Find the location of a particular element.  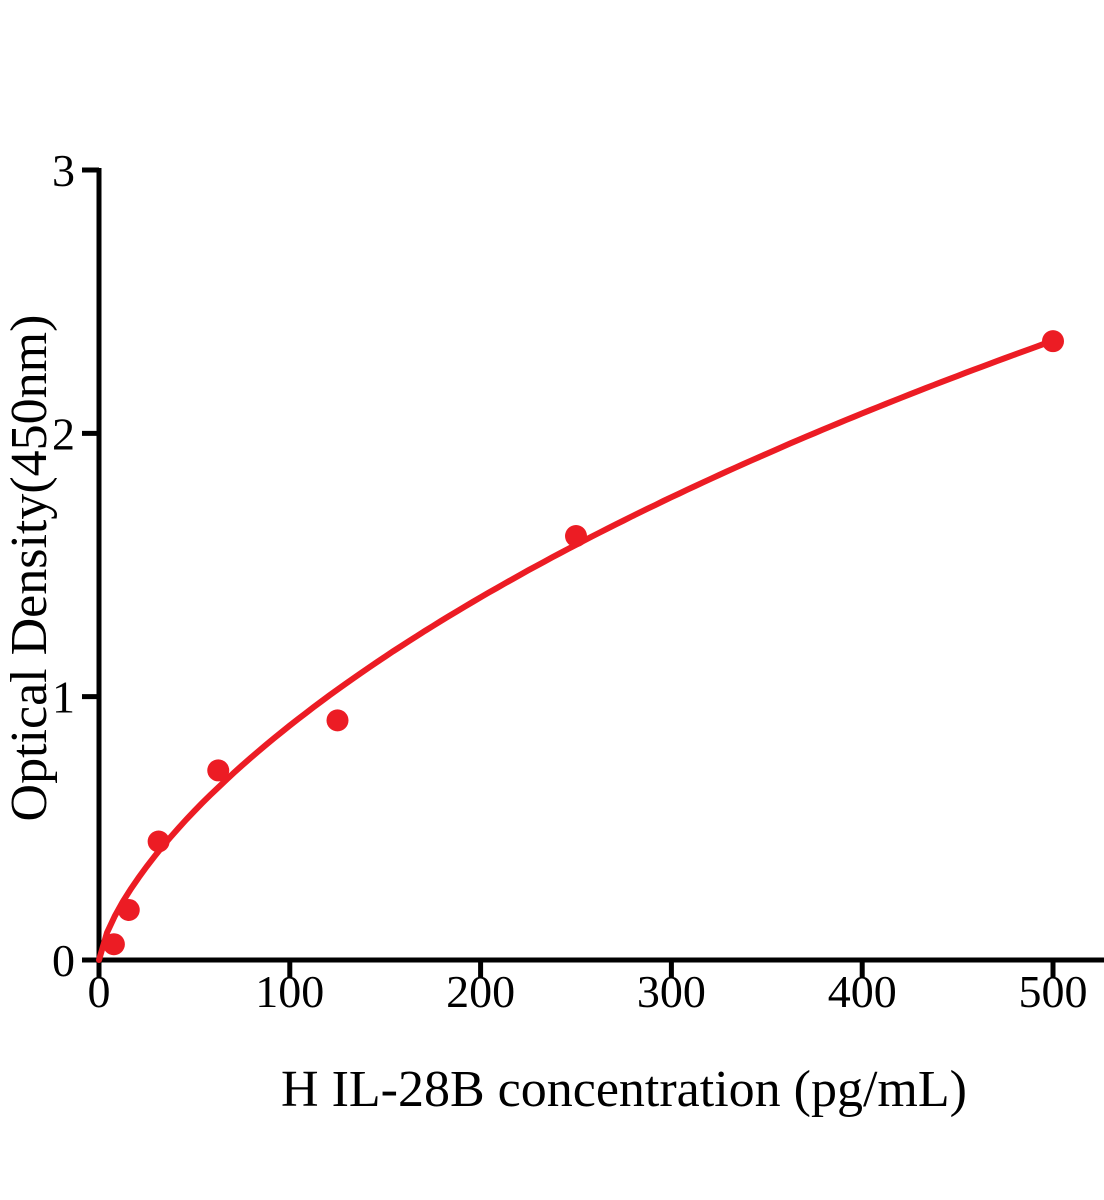

x-tick-label: 400 is located at coordinates (862, 991).